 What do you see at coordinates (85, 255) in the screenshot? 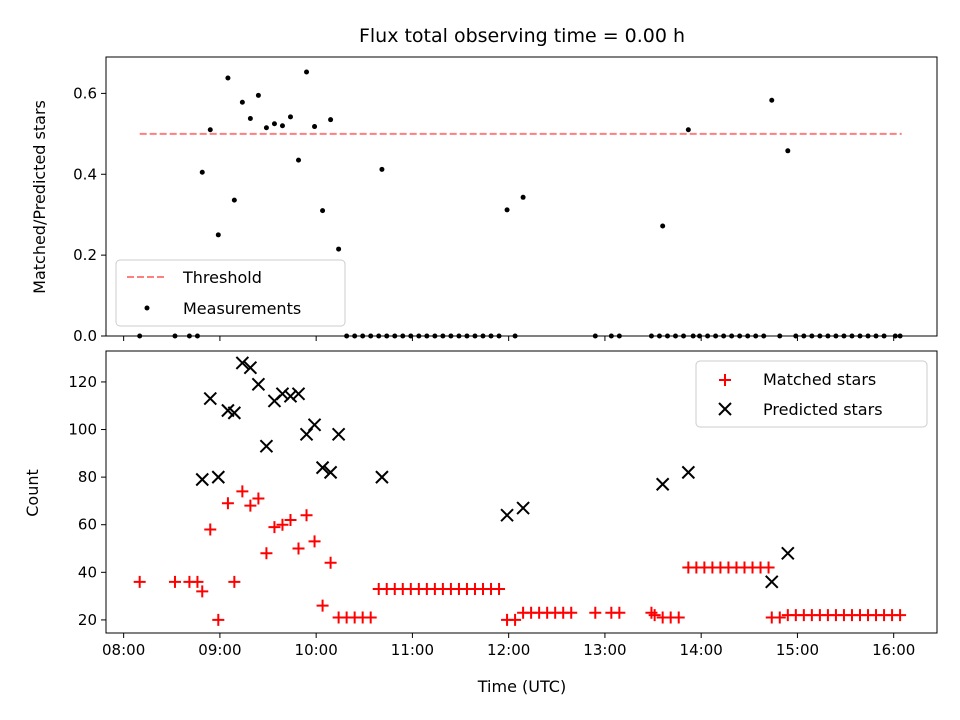
I see `top-y-tick-label: 0.2` at bounding box center [85, 255].